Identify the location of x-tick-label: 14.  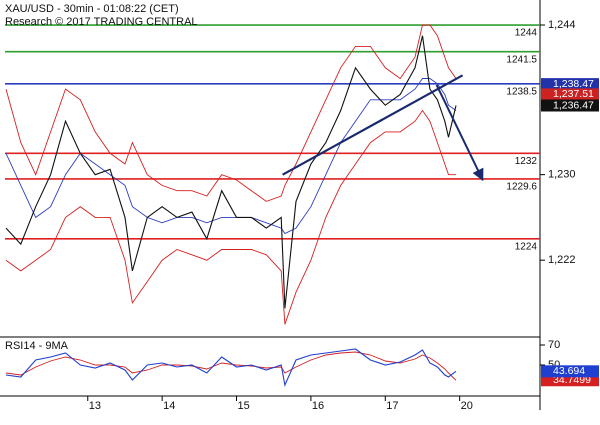
(169, 406).